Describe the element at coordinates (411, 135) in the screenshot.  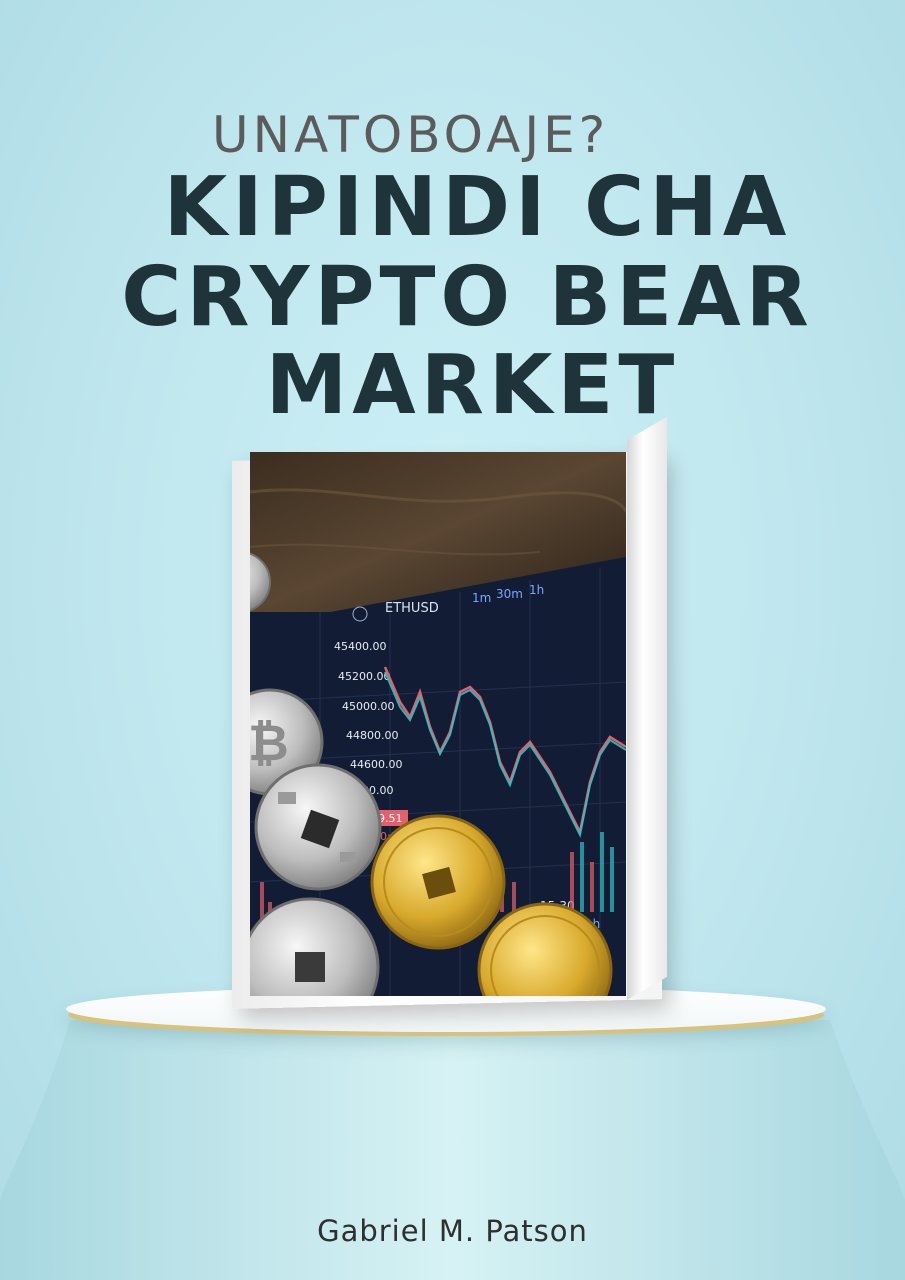
I see `cover-subtitle: UNATOBOAJE?` at that location.